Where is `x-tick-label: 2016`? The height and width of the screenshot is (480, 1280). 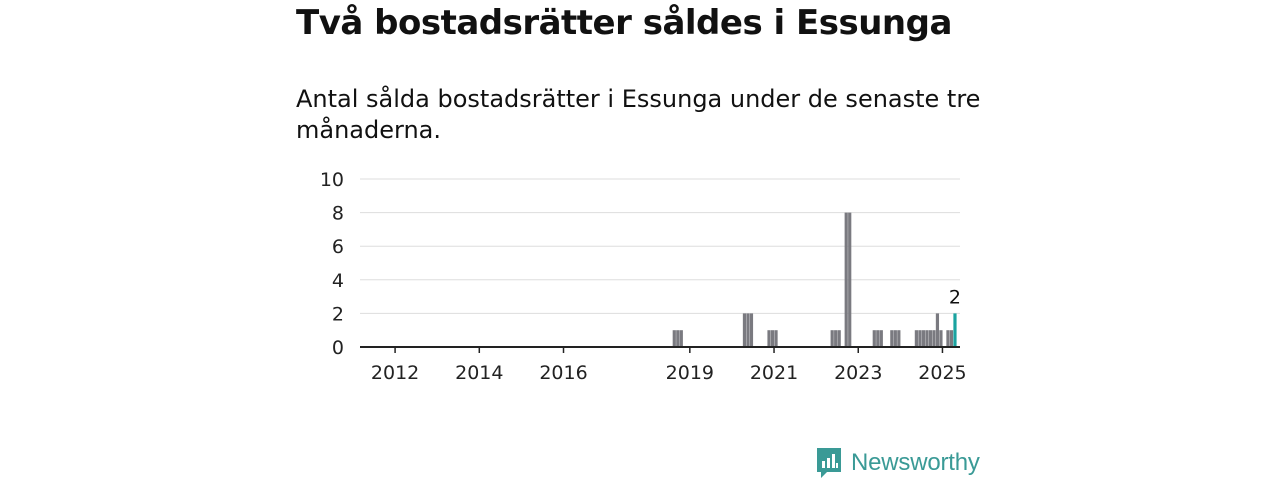 x-tick-label: 2016 is located at coordinates (563, 373).